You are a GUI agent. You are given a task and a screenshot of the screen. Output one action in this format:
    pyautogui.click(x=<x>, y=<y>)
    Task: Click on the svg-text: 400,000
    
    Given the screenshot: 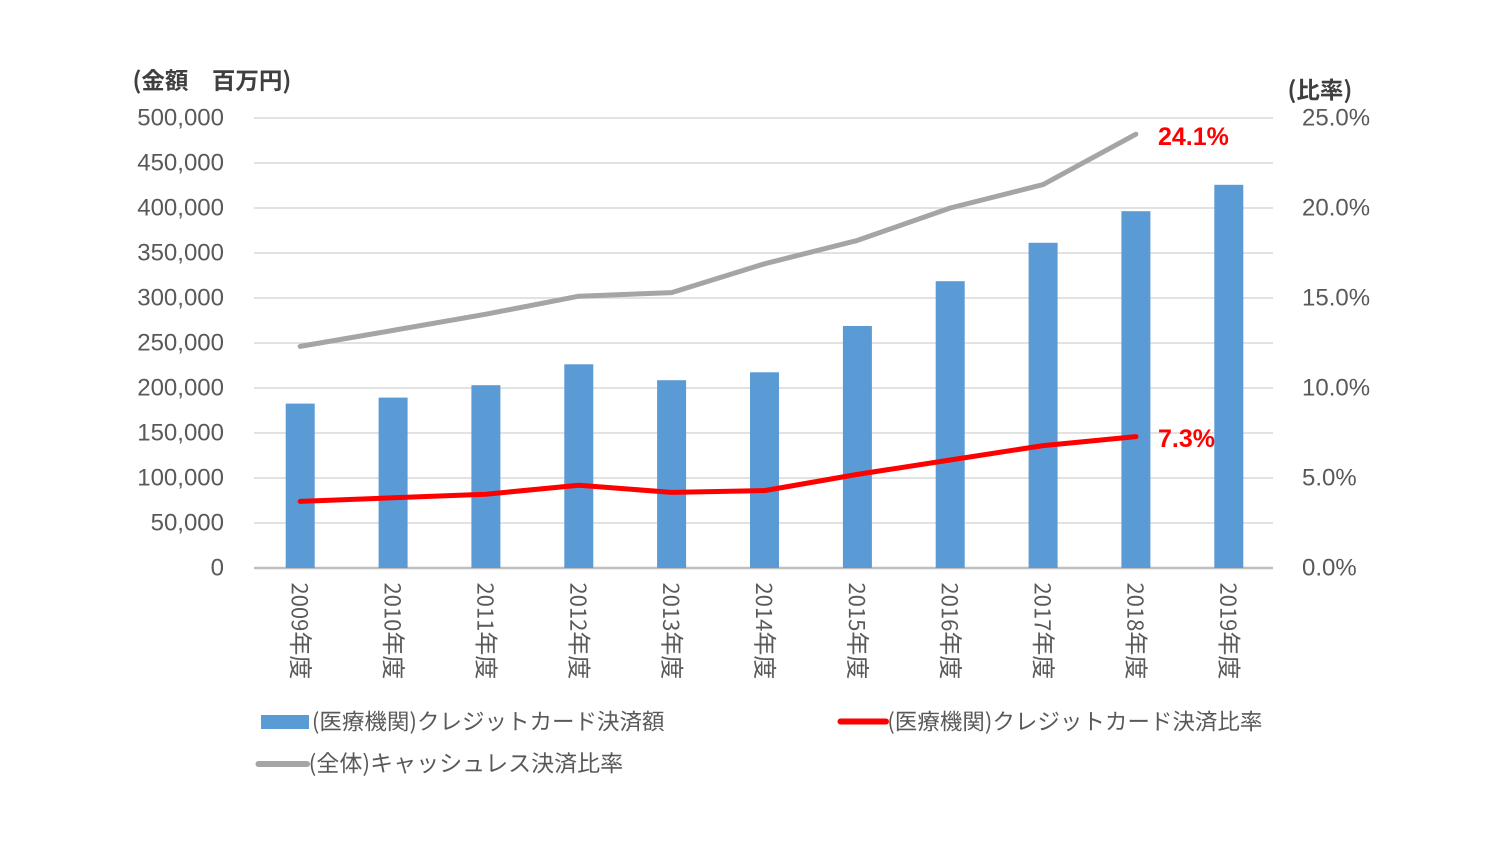 What is the action you would take?
    pyautogui.click(x=180, y=208)
    